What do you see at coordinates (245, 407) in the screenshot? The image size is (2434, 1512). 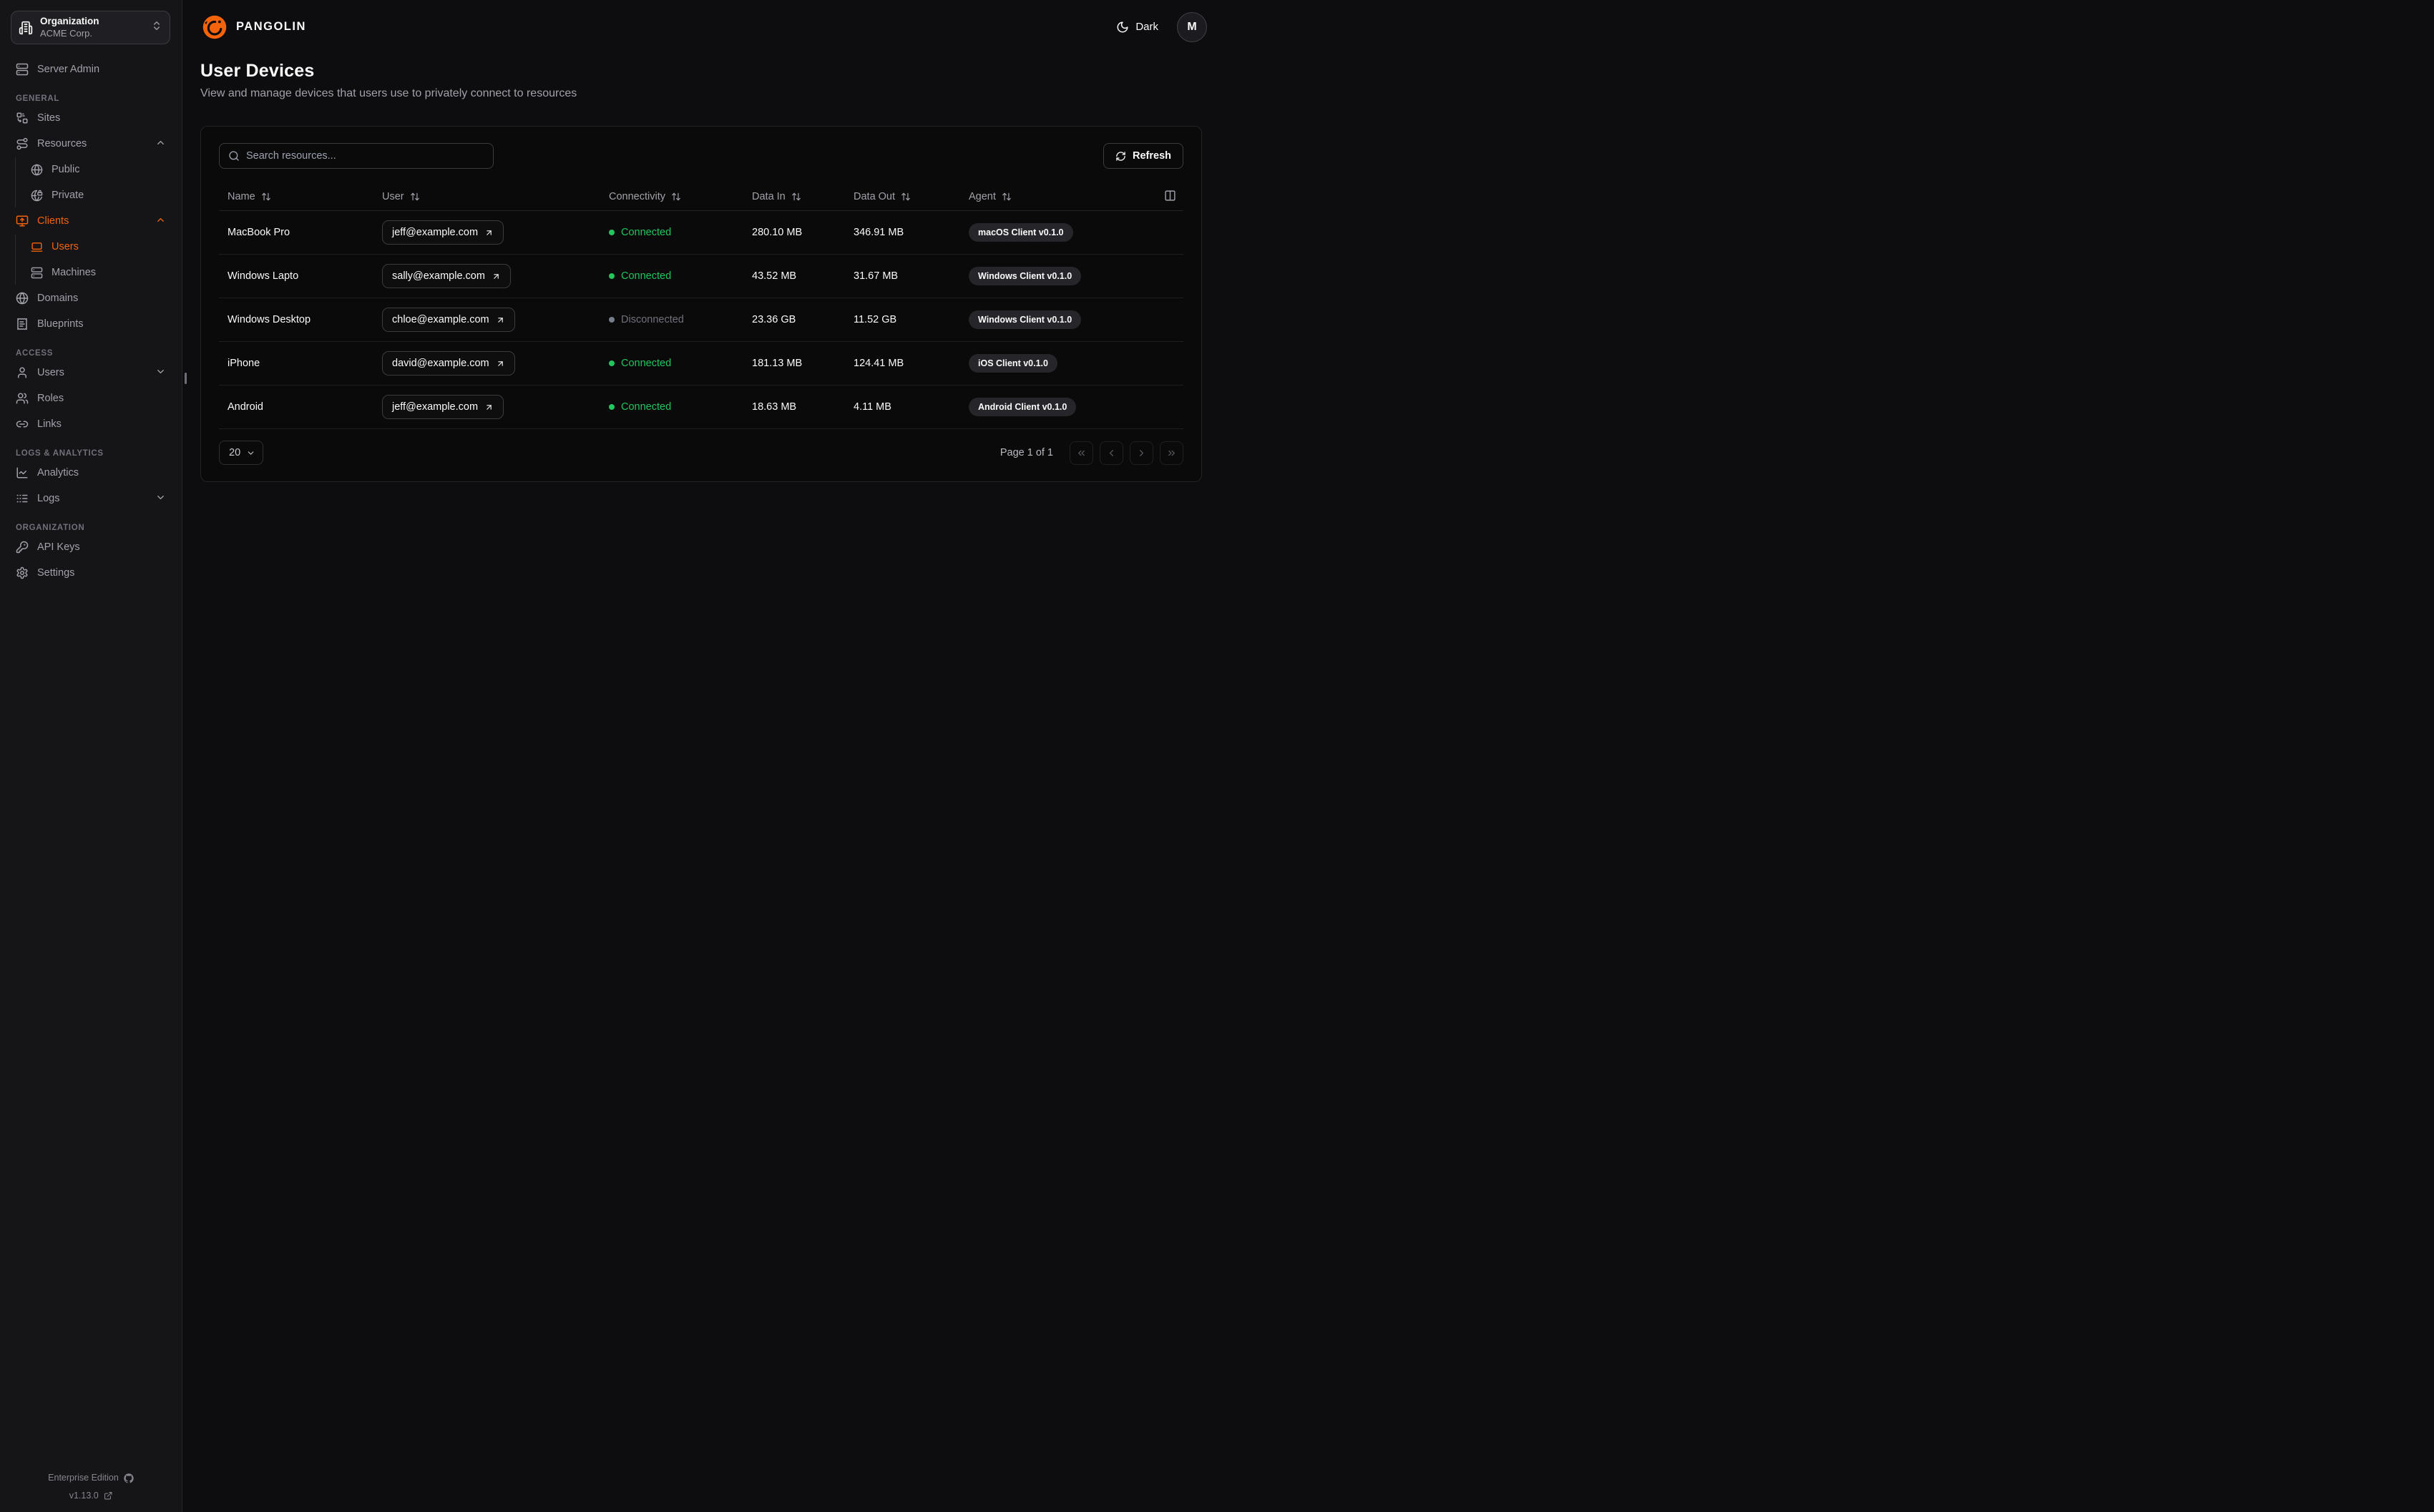 I see `device-name: Android` at bounding box center [245, 407].